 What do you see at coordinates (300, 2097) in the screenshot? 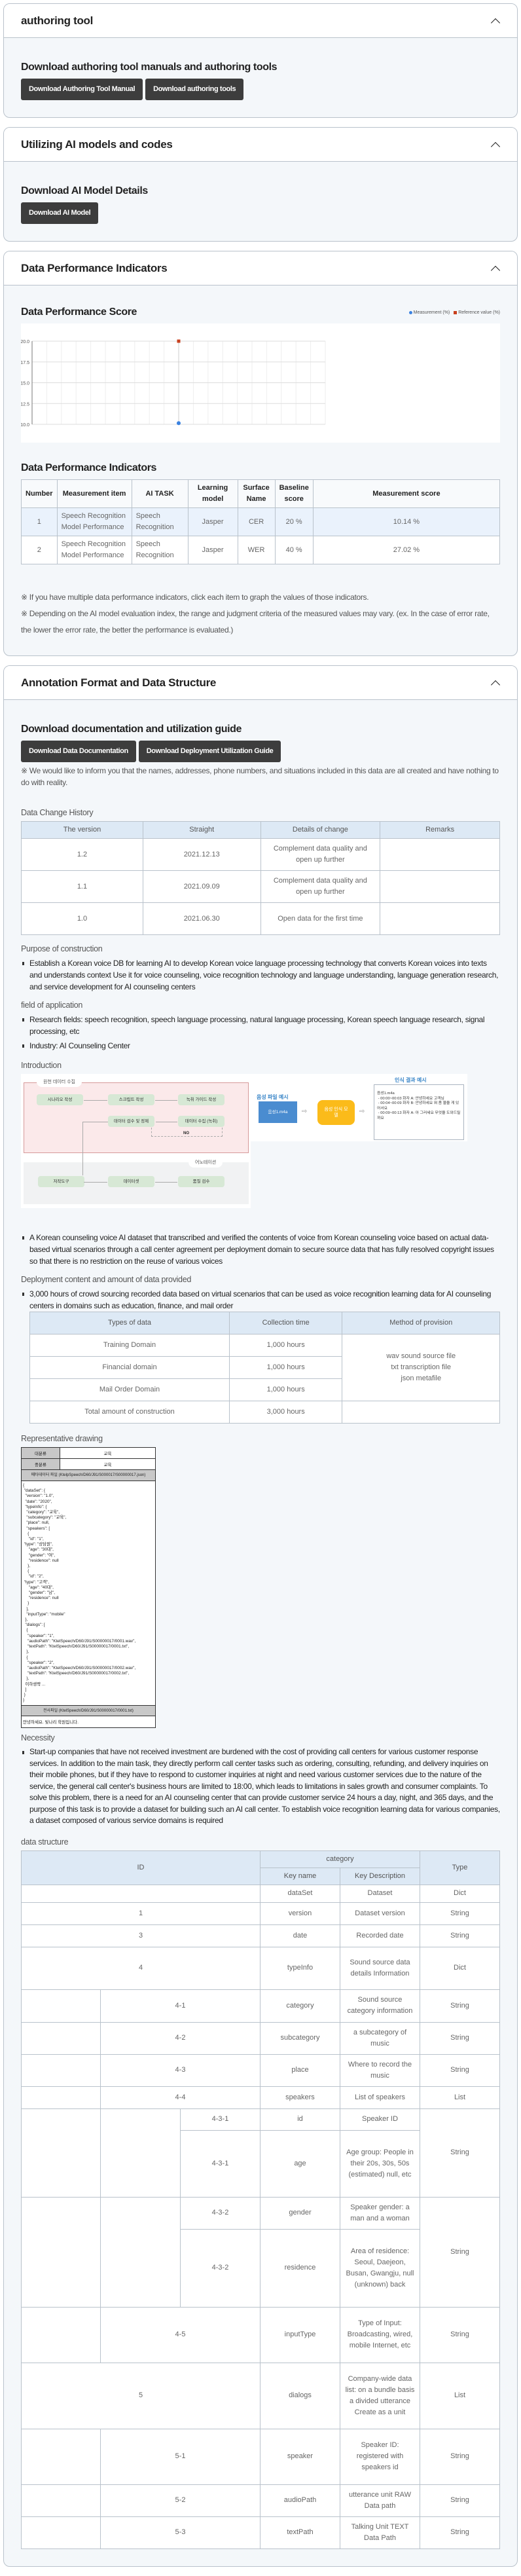
I see `cell-key: speakers` at bounding box center [300, 2097].